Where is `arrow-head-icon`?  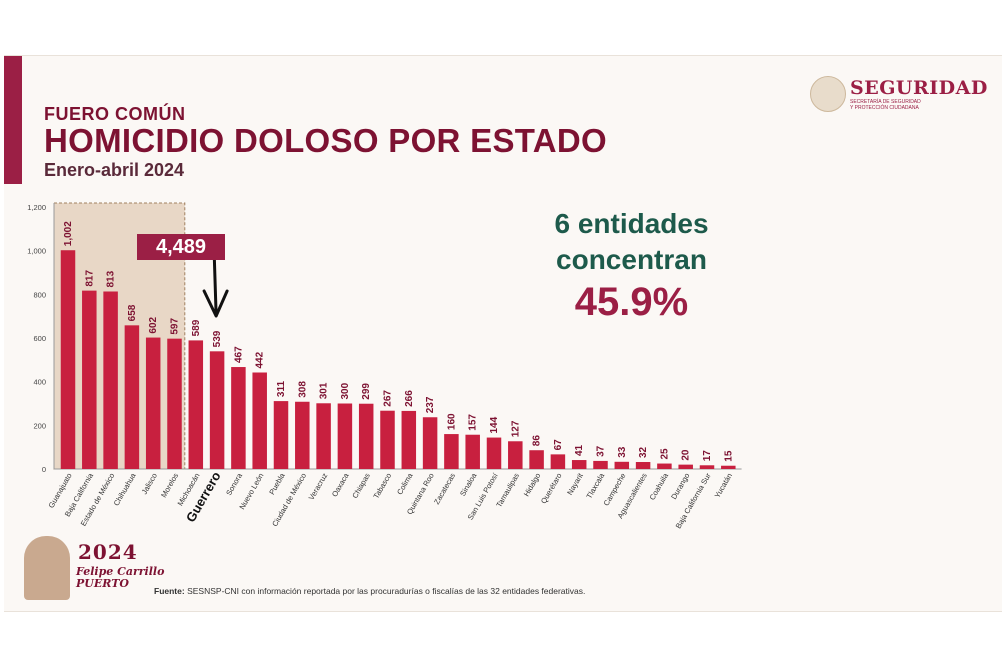 arrow-head-icon is located at coordinates (215, 303).